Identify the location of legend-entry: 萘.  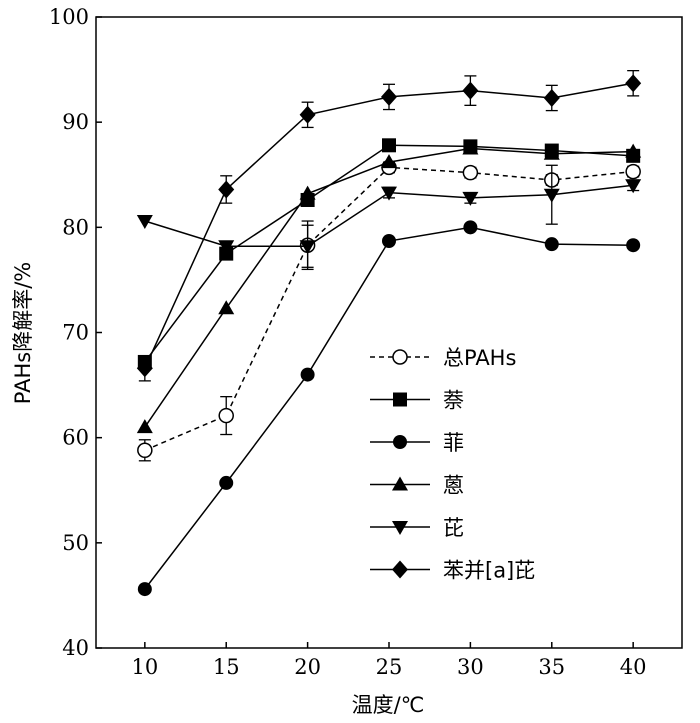
(417, 401).